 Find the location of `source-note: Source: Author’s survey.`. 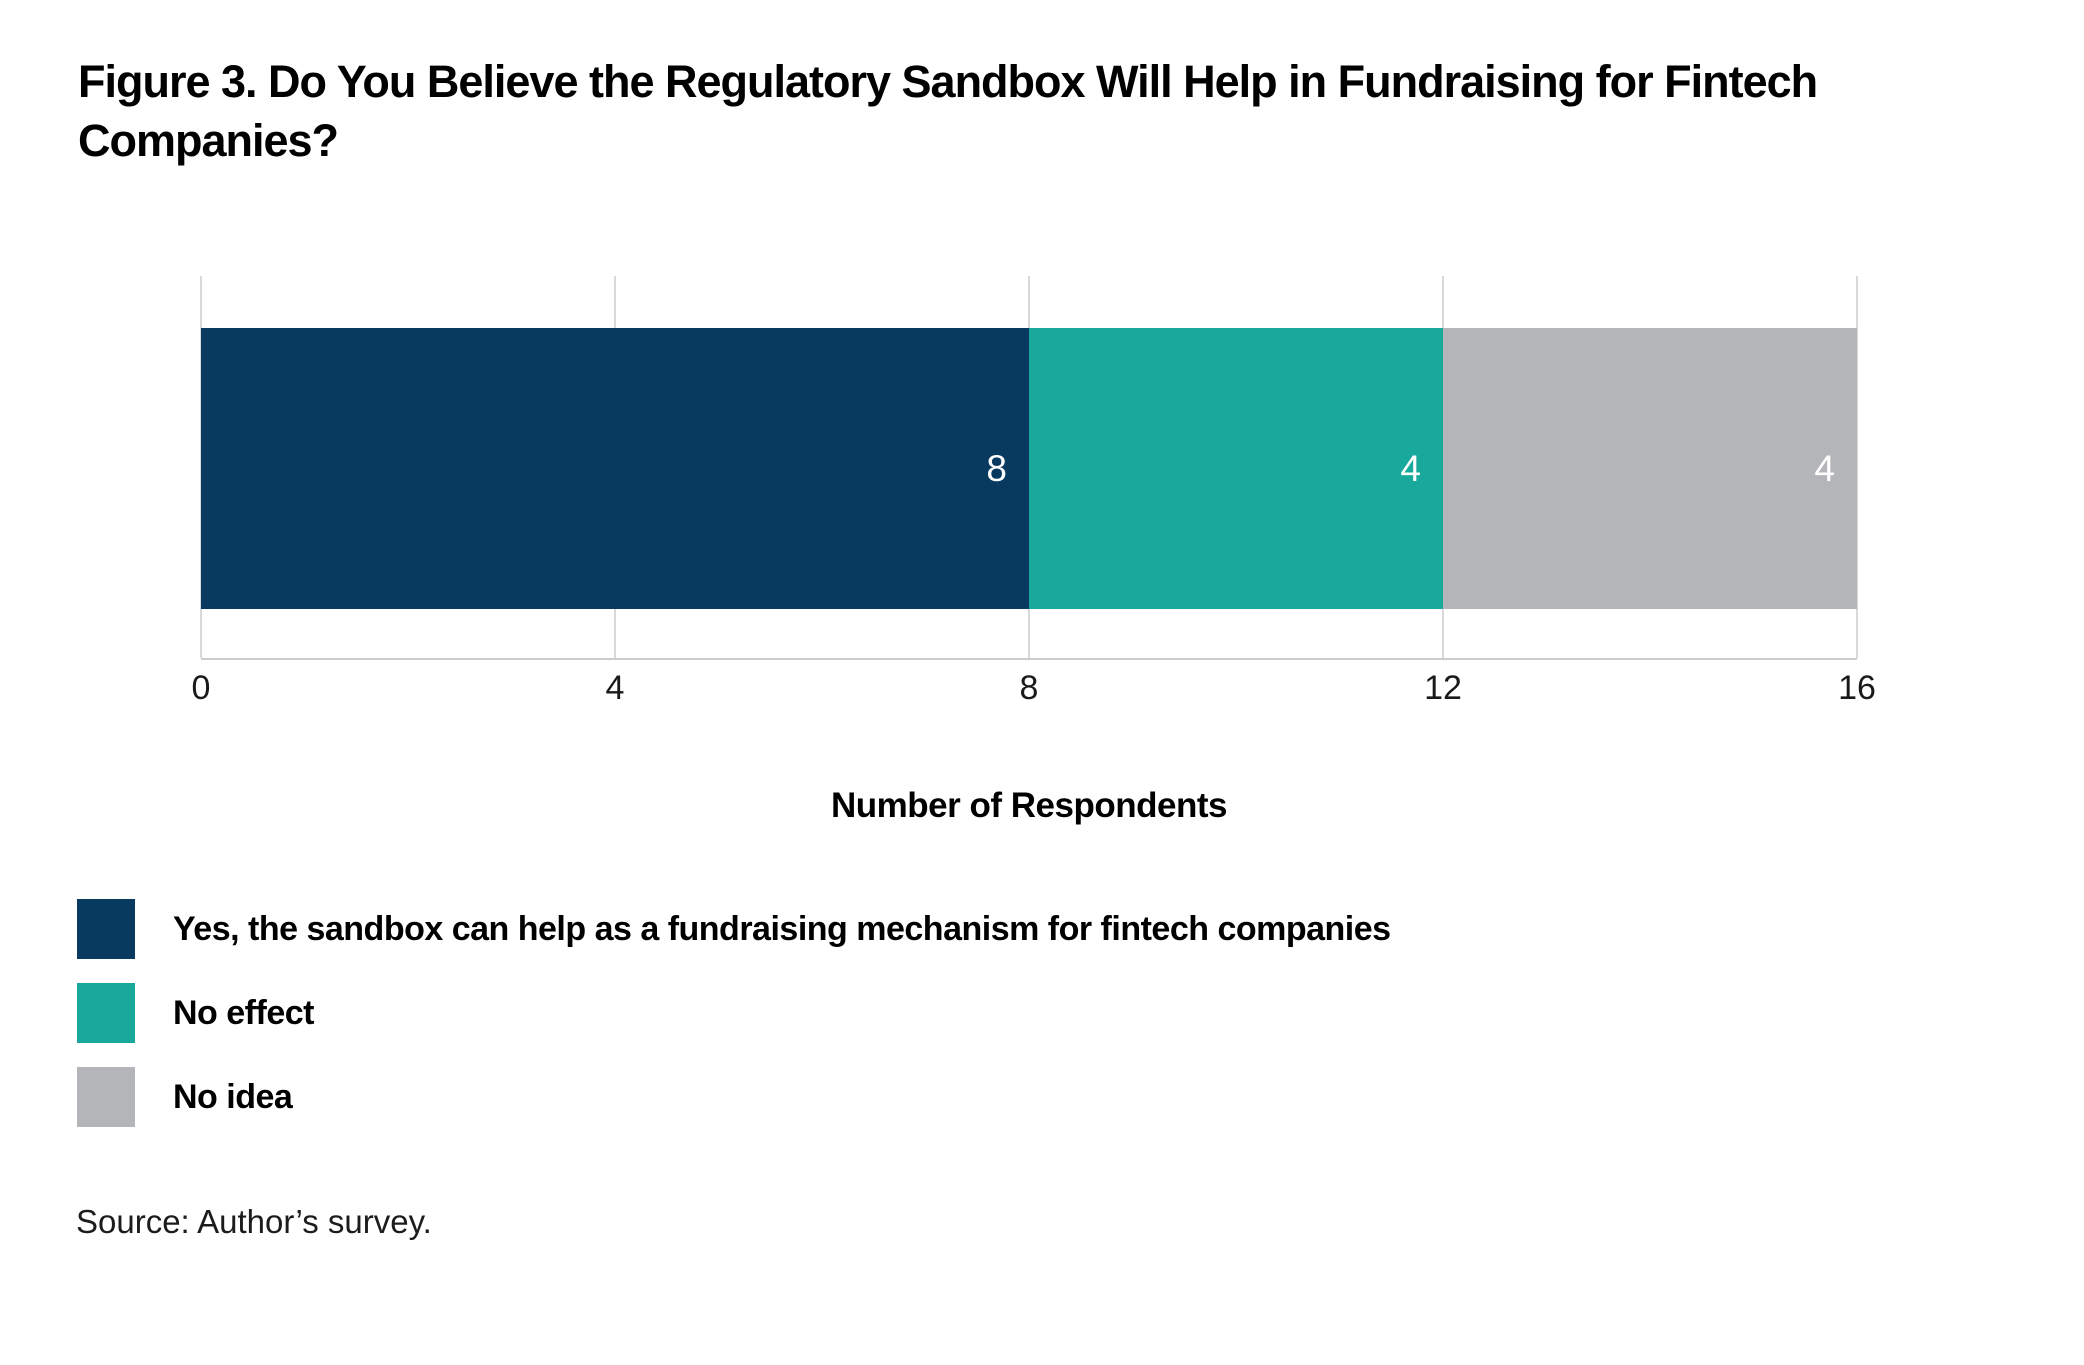

source-note: Source: Author’s survey. is located at coordinates (254, 1221).